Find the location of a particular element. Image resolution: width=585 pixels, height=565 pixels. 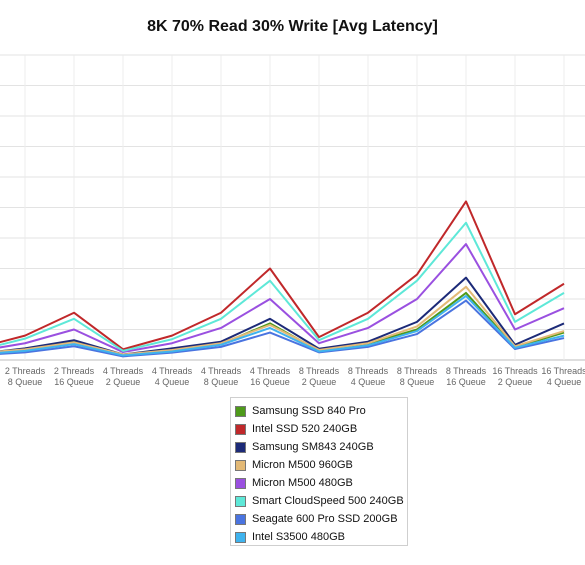

legend-label: Micron M500 480GB is located at coordinates (302, 483).